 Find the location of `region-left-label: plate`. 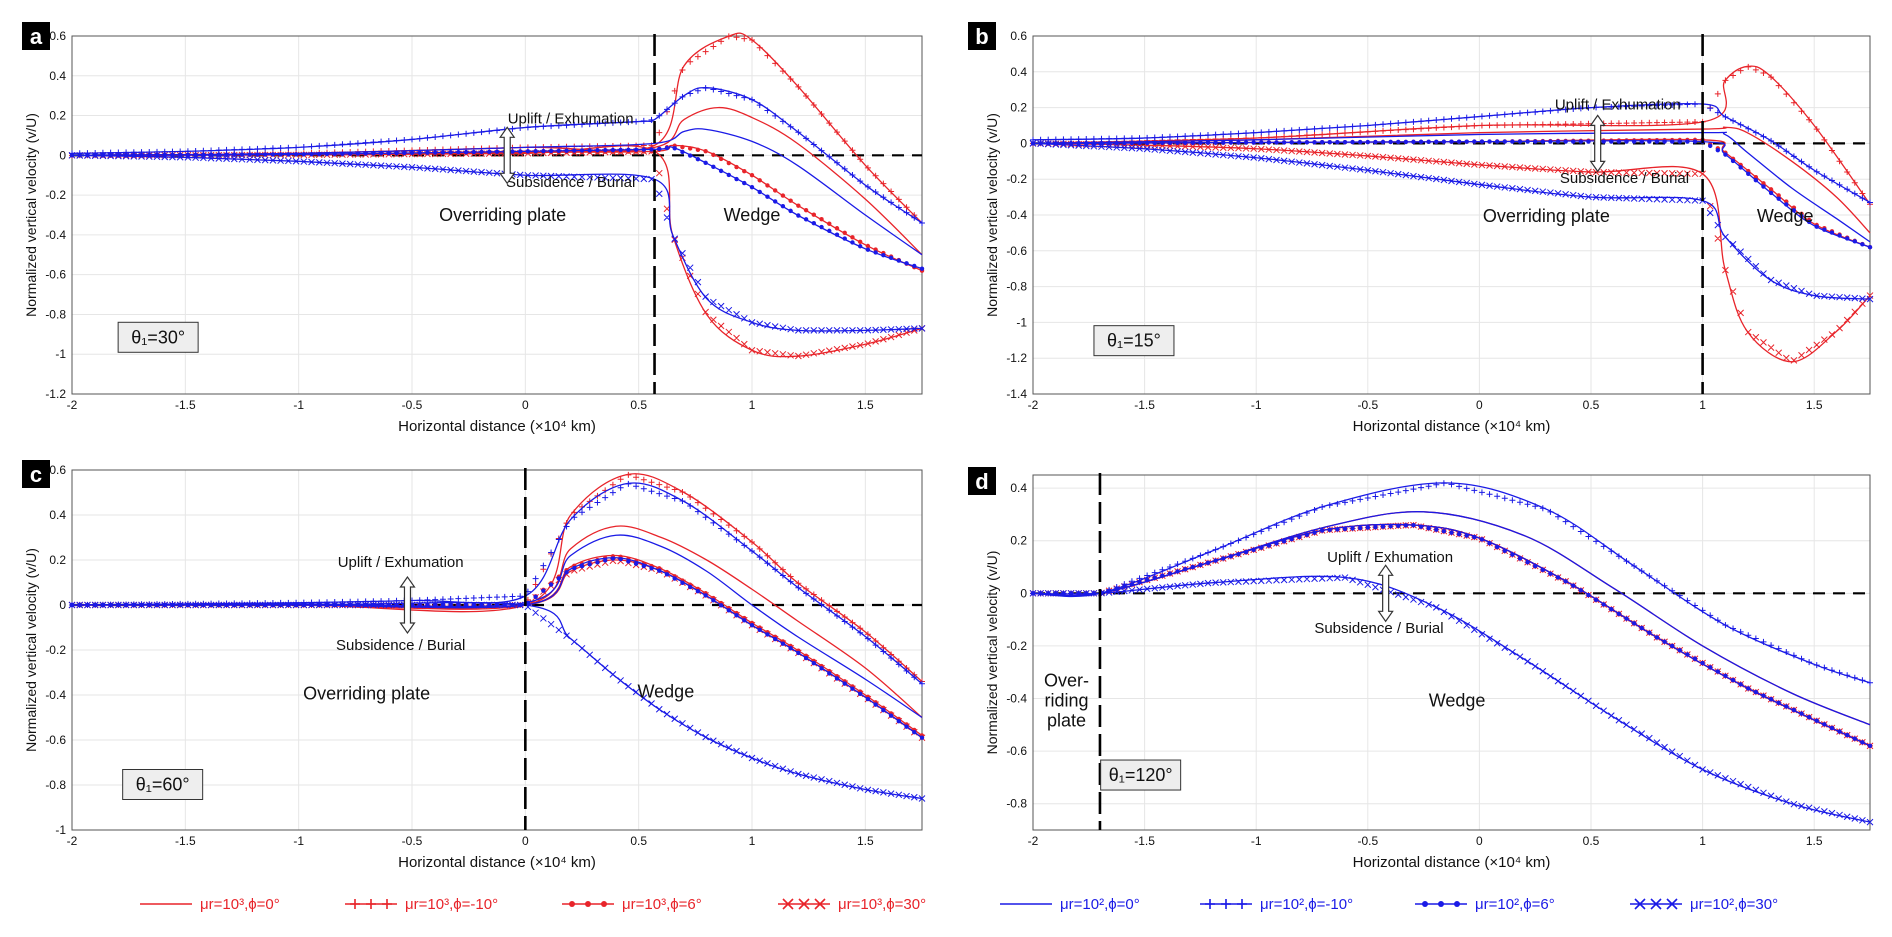

region-left-label: plate is located at coordinates (1066, 720).